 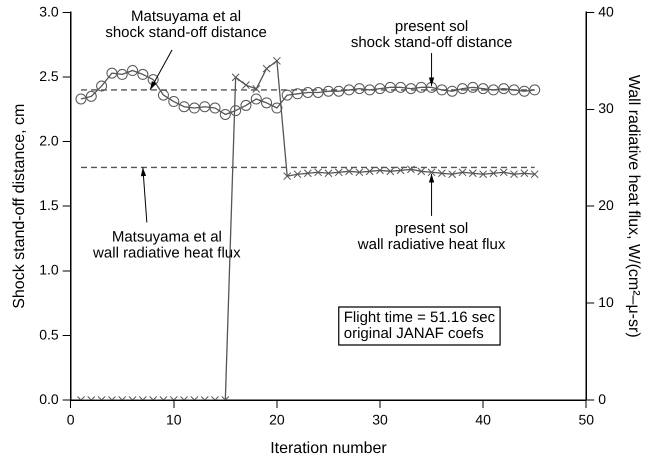 What do you see at coordinates (49, 334) in the screenshot?
I see `y-tick-label: 0.5` at bounding box center [49, 334].